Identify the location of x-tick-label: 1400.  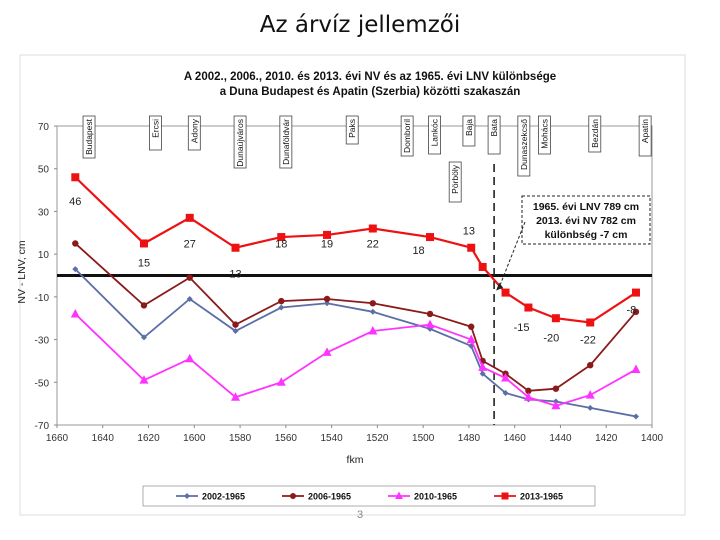
(652, 438).